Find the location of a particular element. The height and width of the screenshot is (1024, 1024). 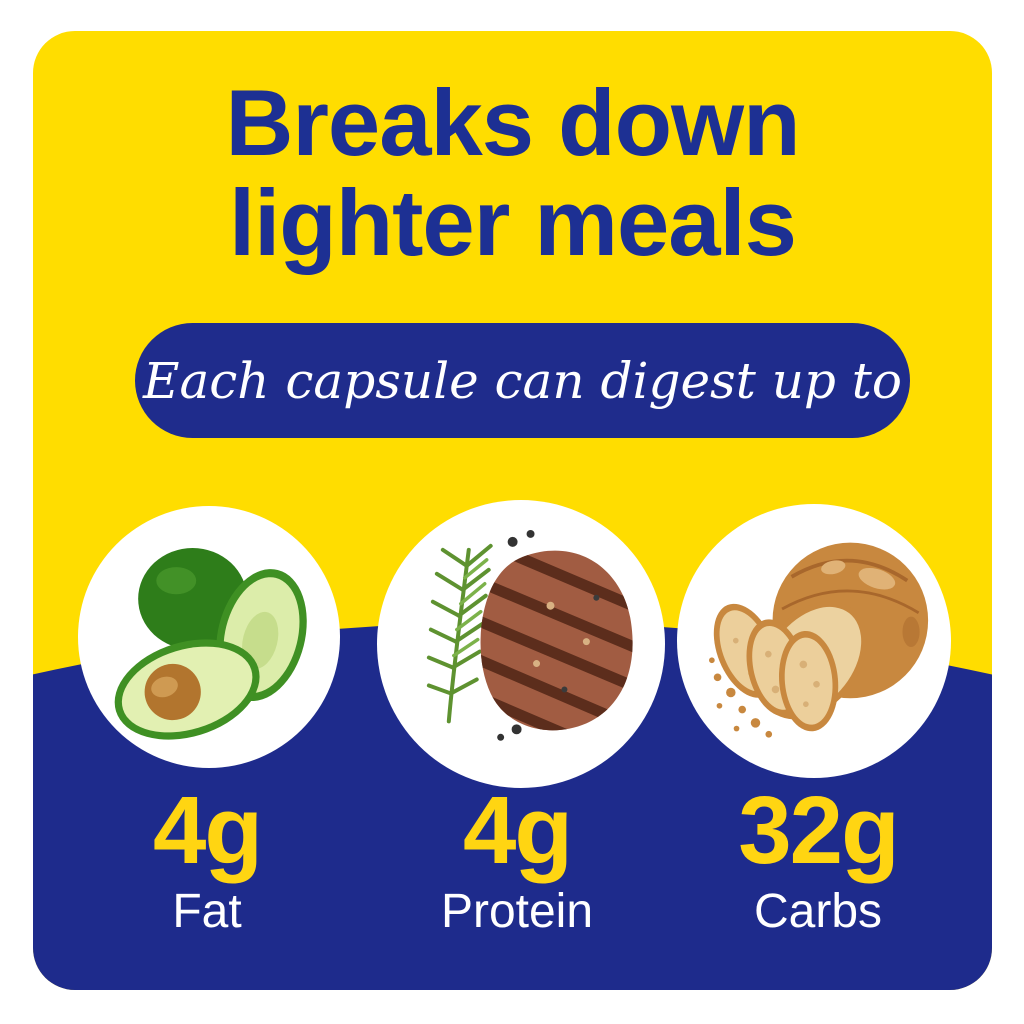

bread-image is located at coordinates (818, 640).